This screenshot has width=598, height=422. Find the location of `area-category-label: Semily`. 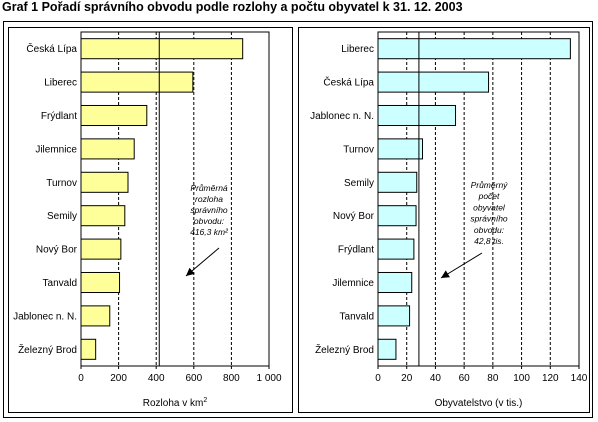

area-category-label: Semily is located at coordinates (62, 216).